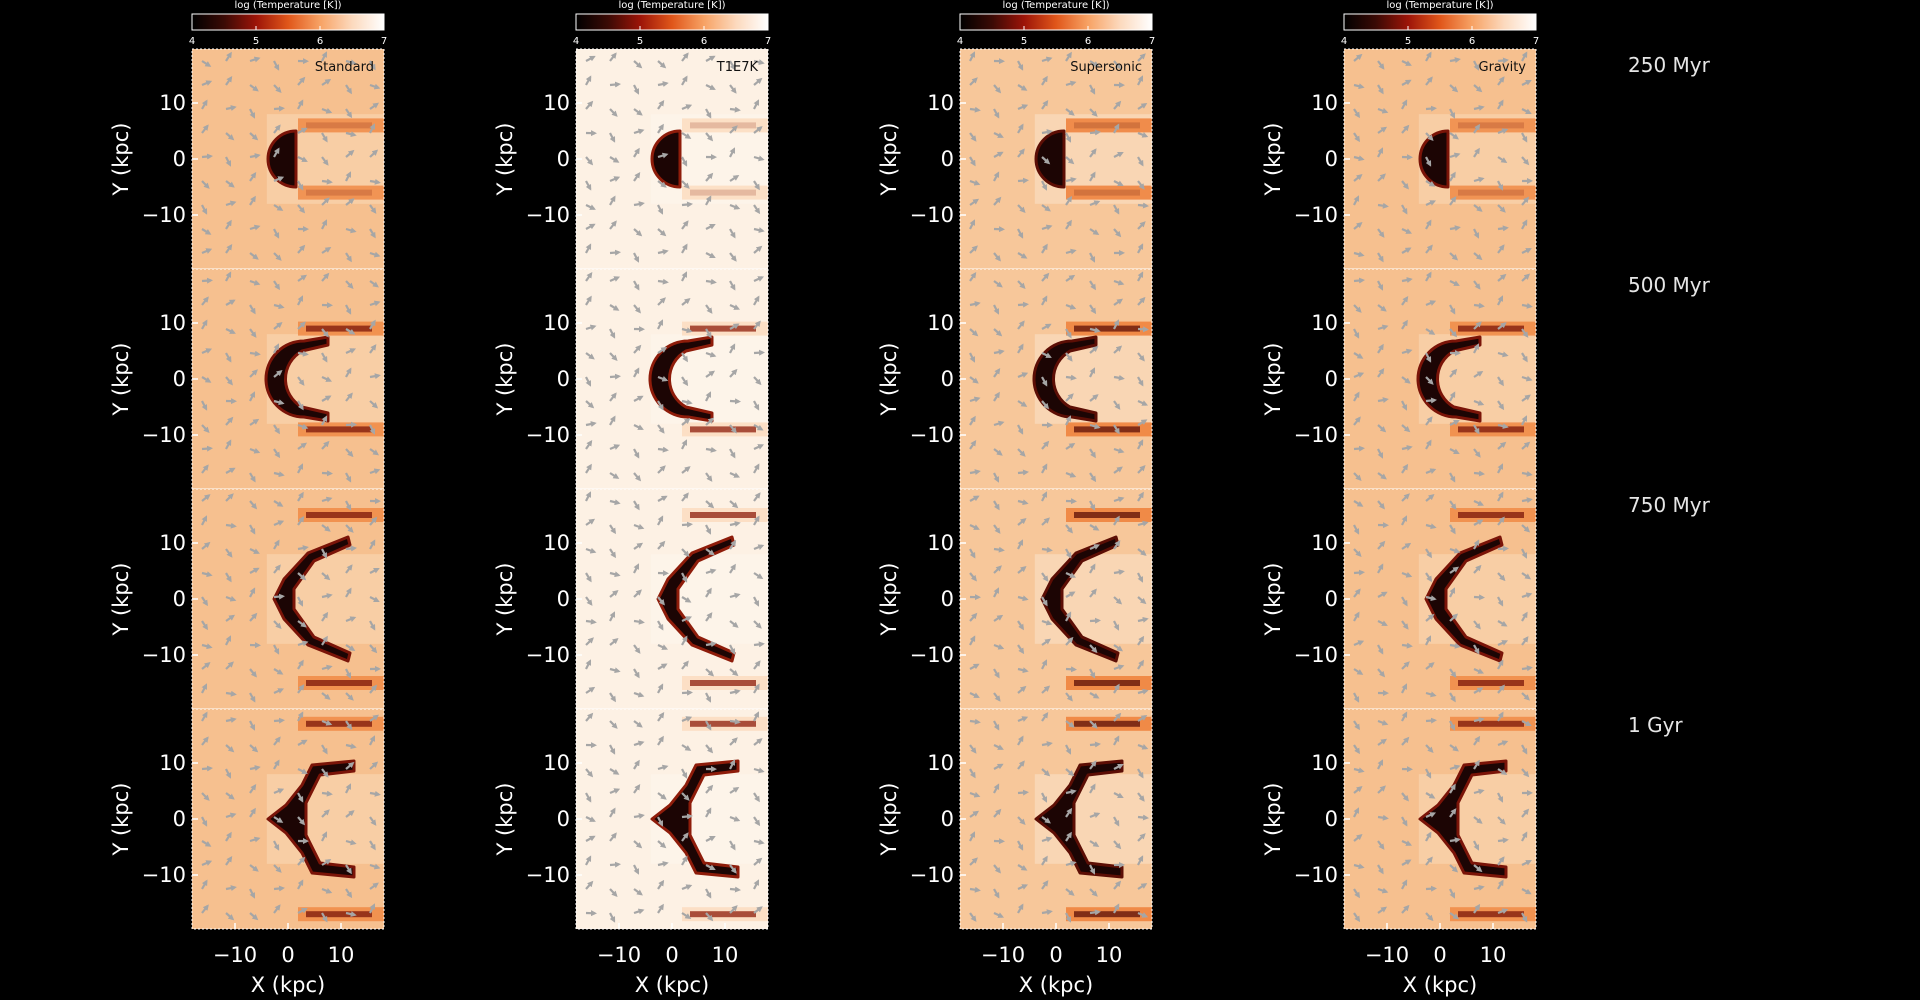  Describe the element at coordinates (666, 159) in the screenshot. I see `dense-cold-gas` at that location.